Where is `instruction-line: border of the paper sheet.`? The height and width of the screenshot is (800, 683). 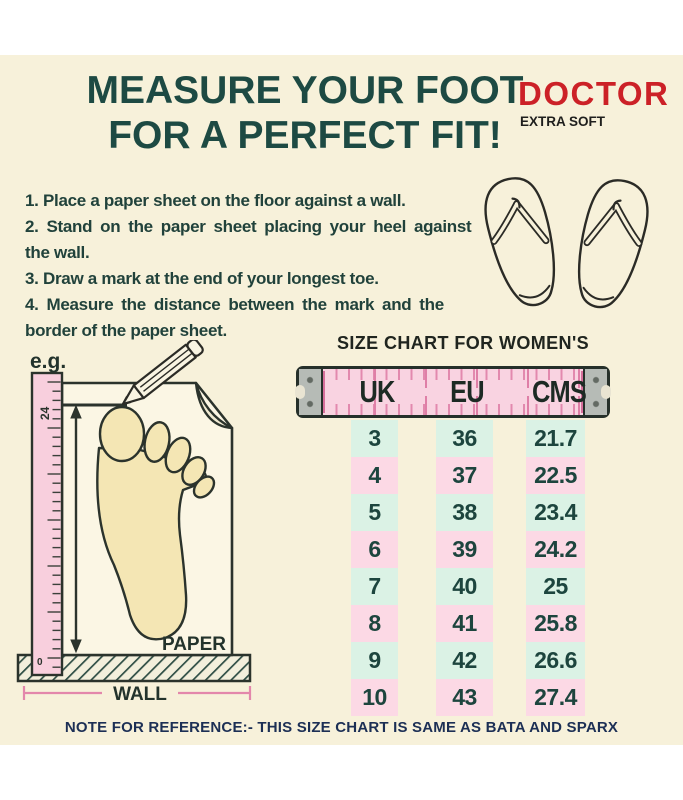 instruction-line: border of the paper sheet. is located at coordinates (126, 330).